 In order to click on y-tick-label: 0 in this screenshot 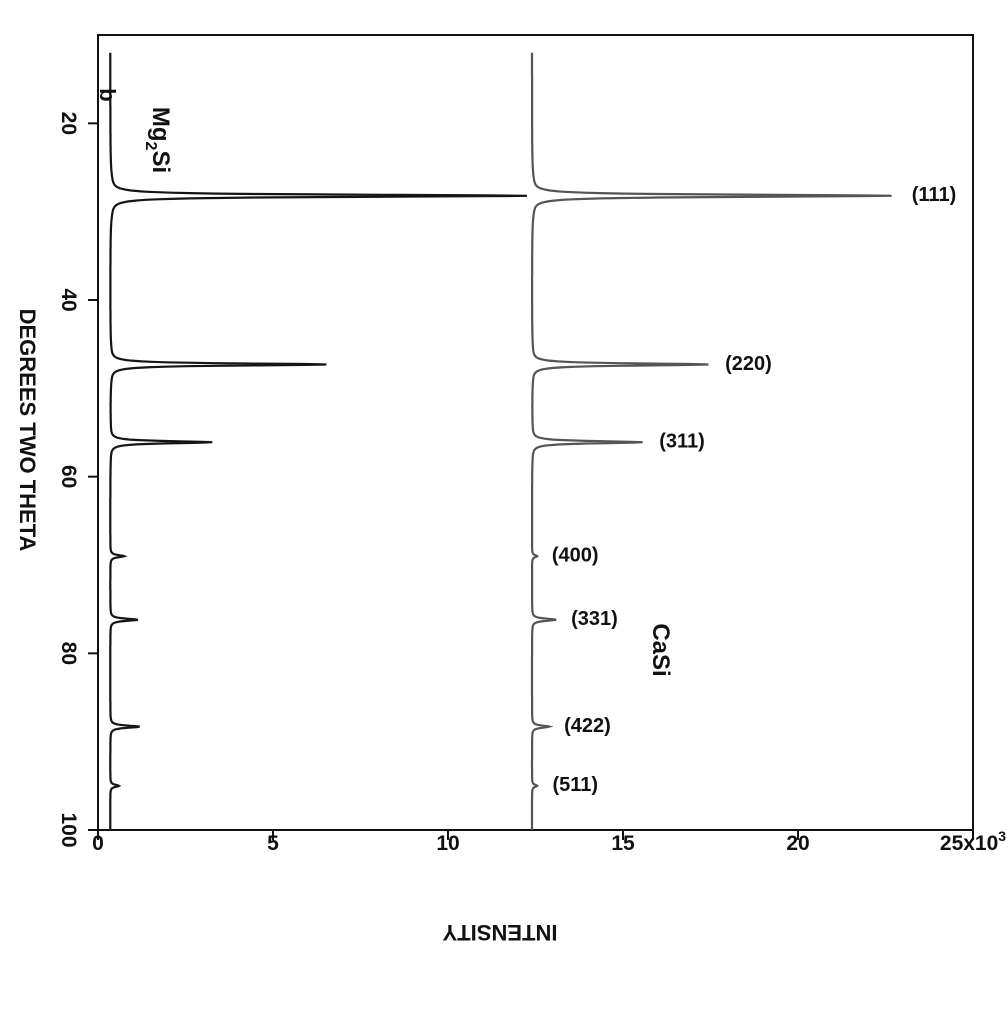, I will do `click(98, 843)`.